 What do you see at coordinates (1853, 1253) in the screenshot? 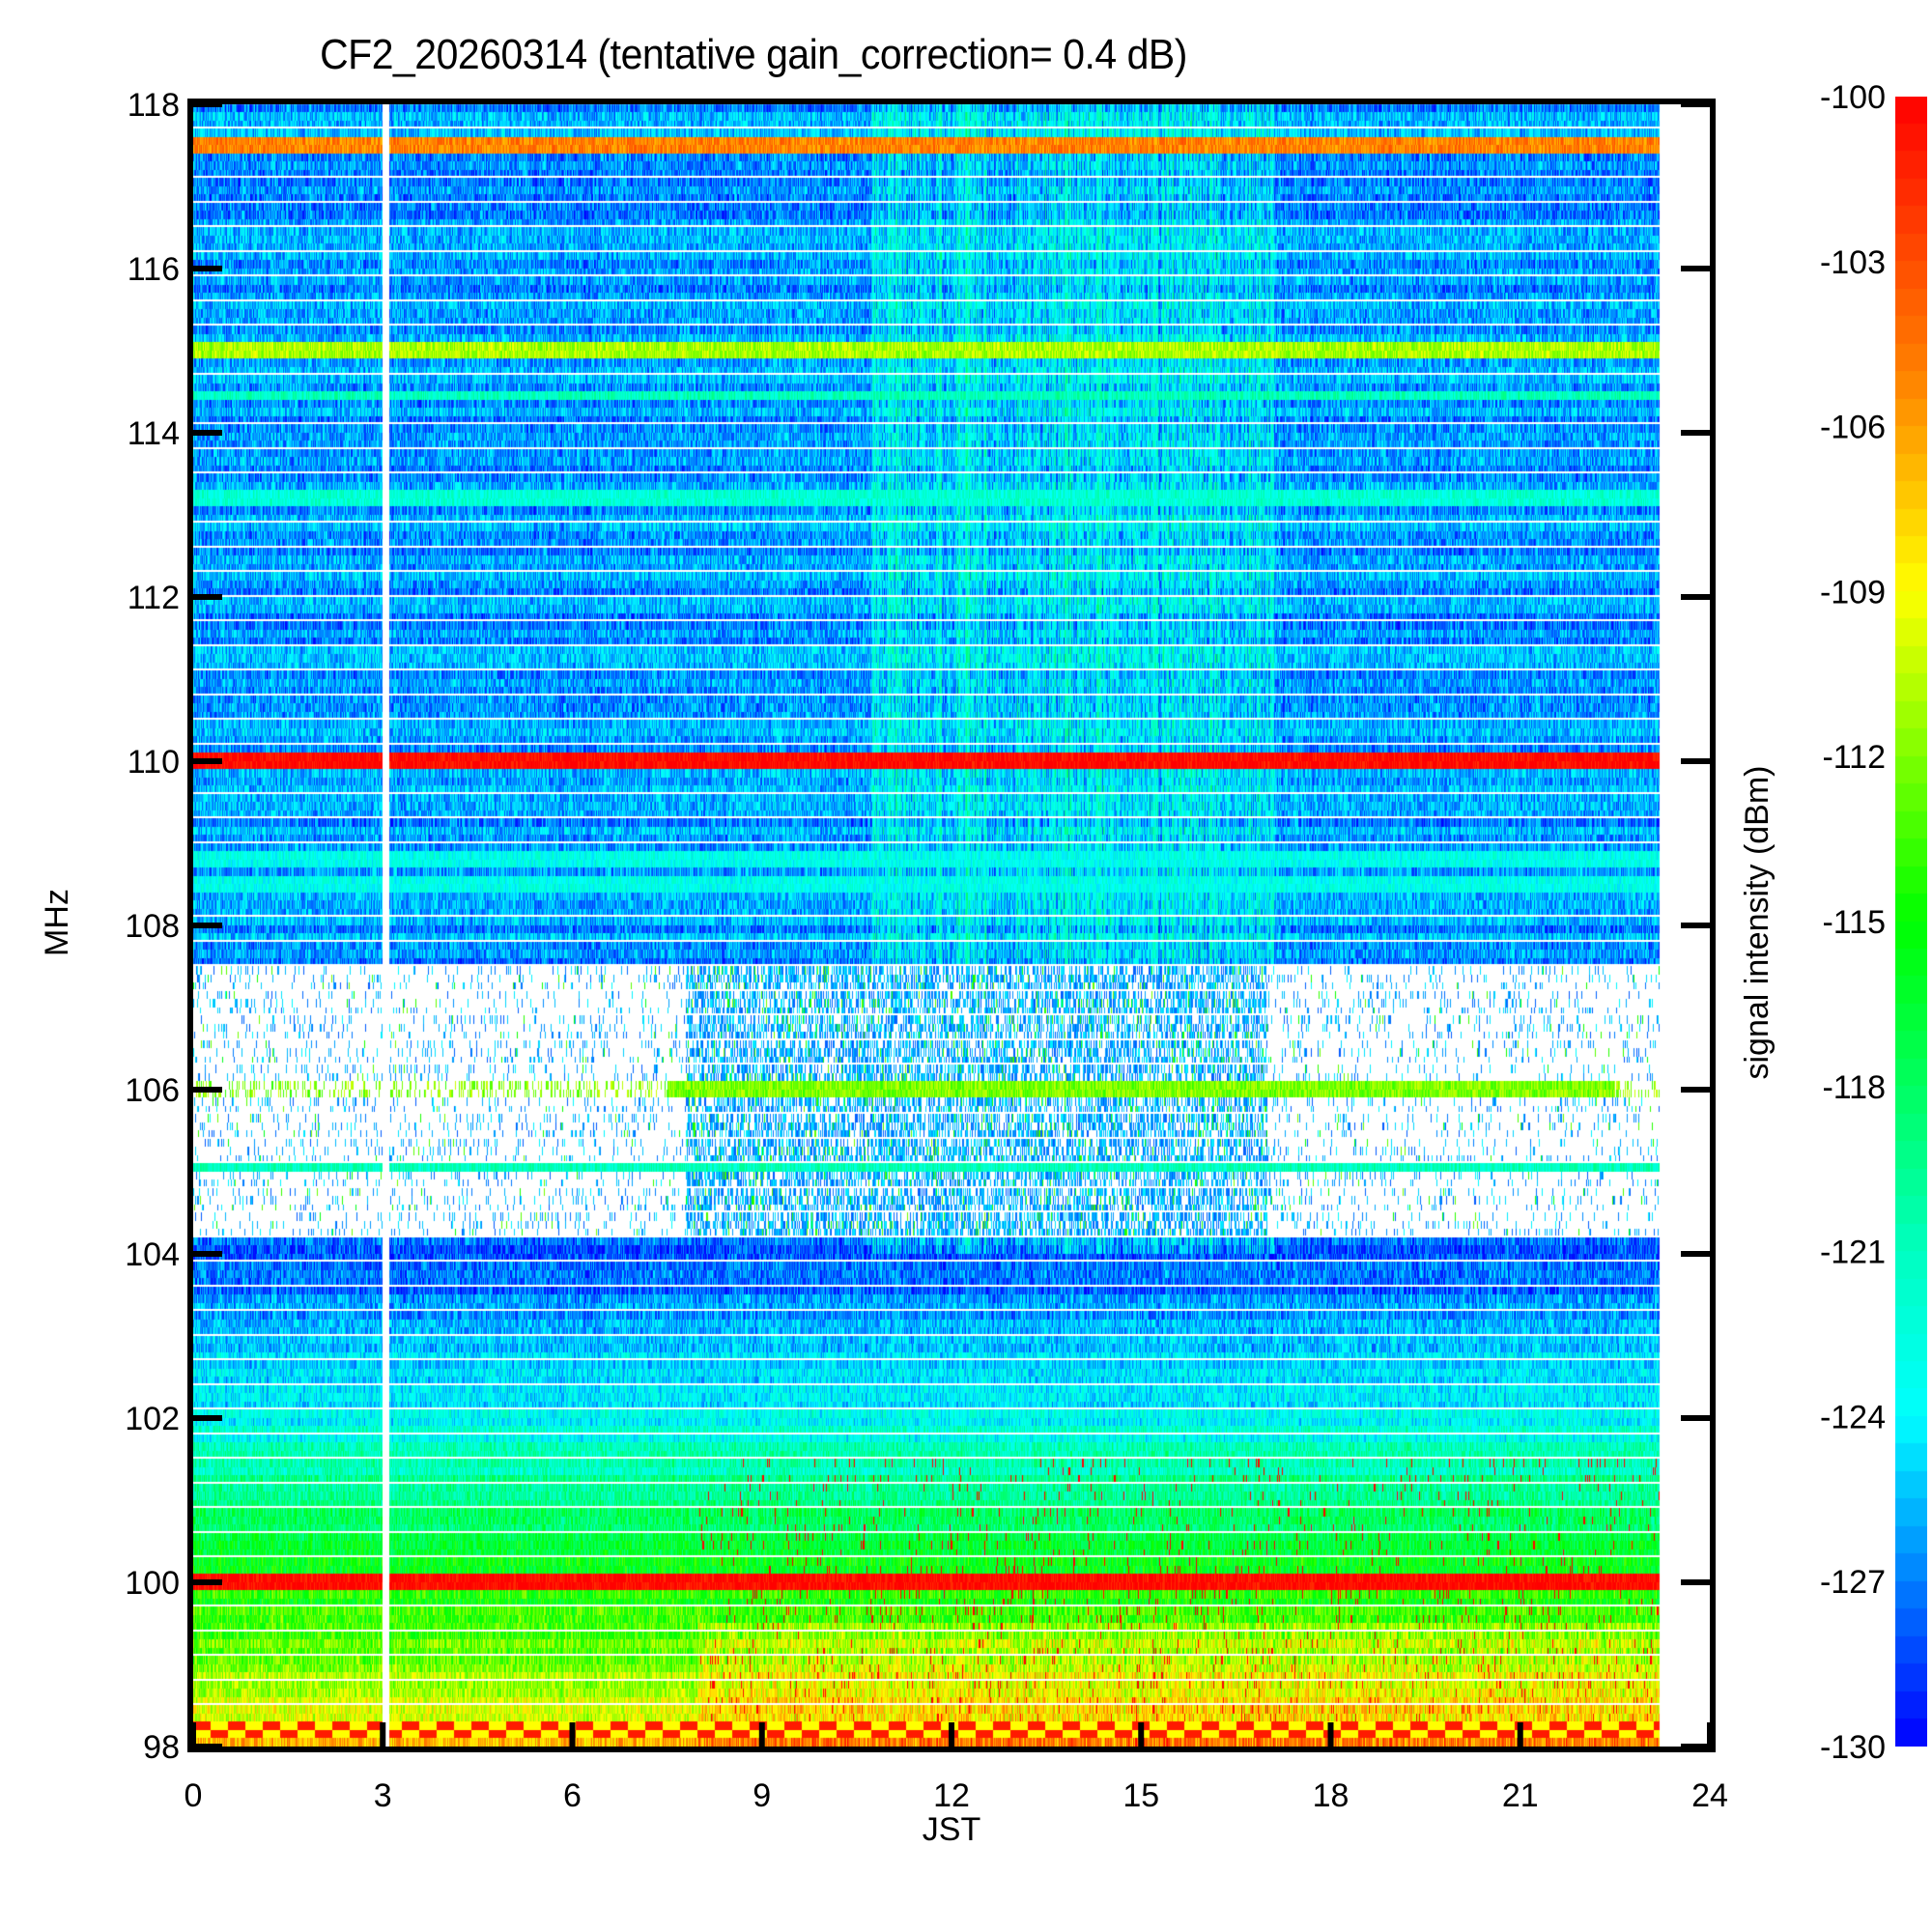
I see `colorbar-tick-label: -121` at bounding box center [1853, 1253].